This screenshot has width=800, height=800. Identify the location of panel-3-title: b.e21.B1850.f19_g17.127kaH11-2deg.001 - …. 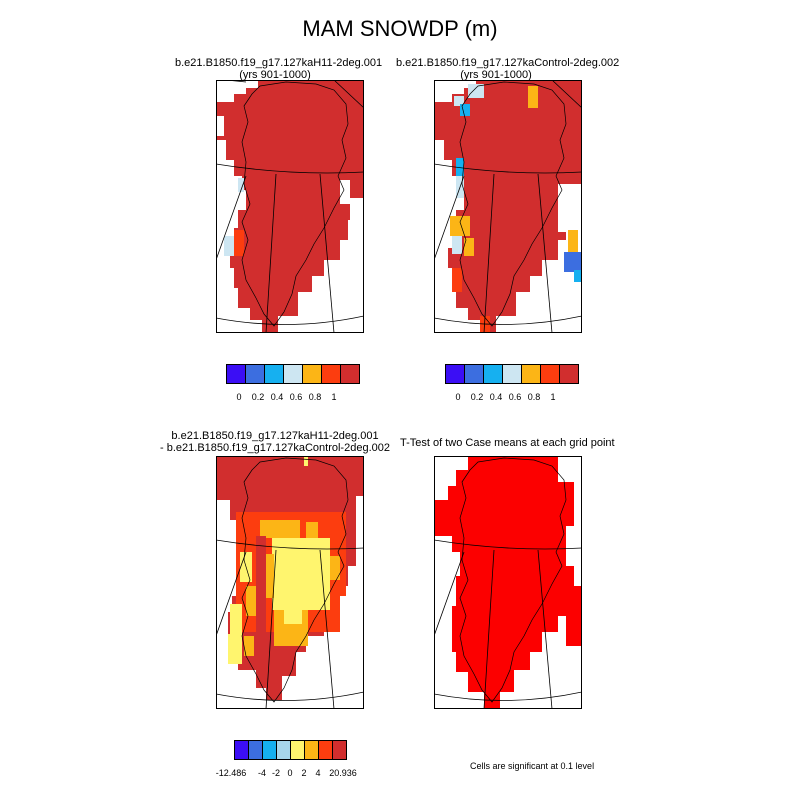
(275, 442).